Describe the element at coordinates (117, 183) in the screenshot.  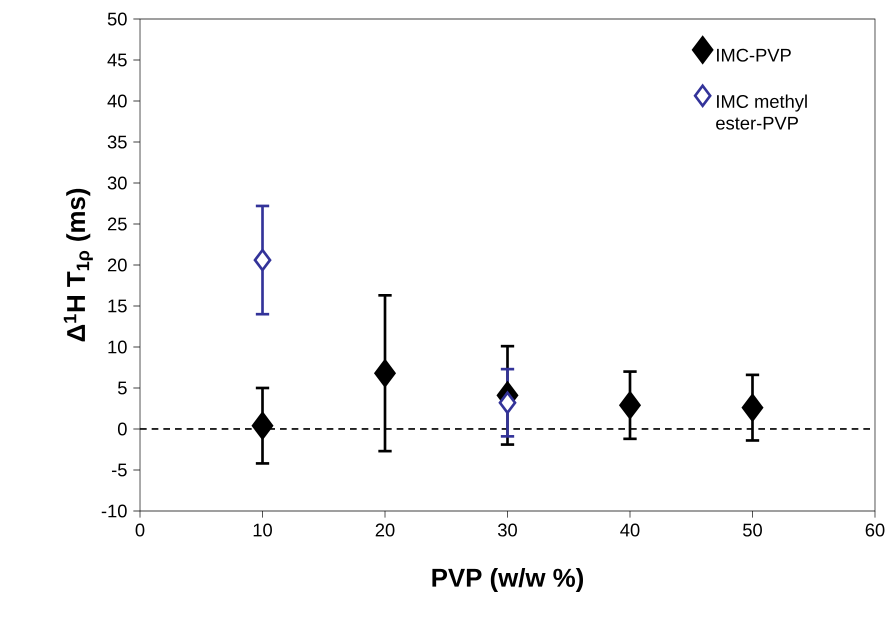
I see `y-tick-label: 30` at that location.